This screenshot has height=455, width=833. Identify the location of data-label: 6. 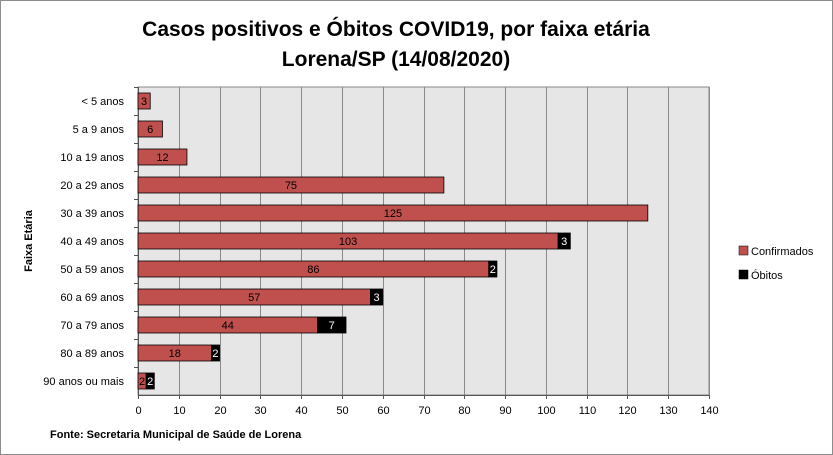
(150, 130).